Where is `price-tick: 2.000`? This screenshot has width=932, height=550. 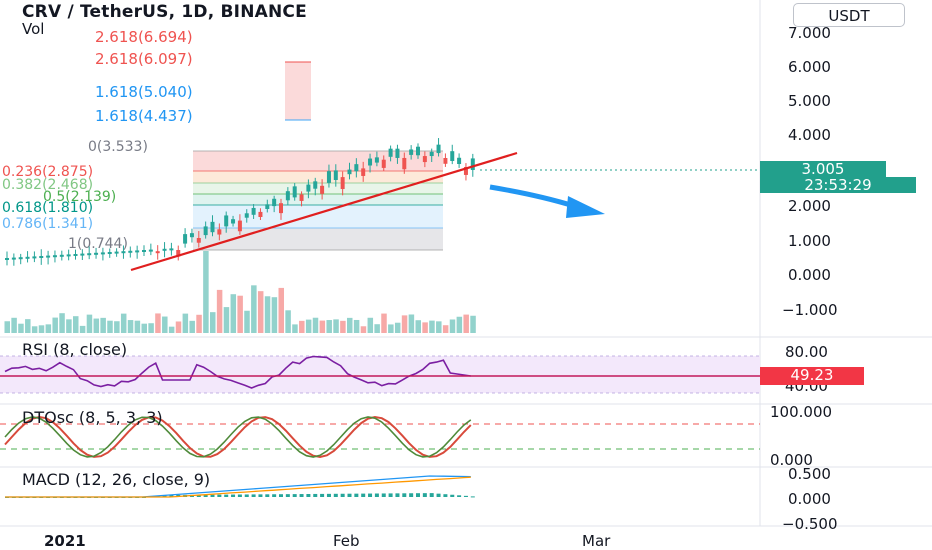
price-tick: 2.000 is located at coordinates (809, 206).